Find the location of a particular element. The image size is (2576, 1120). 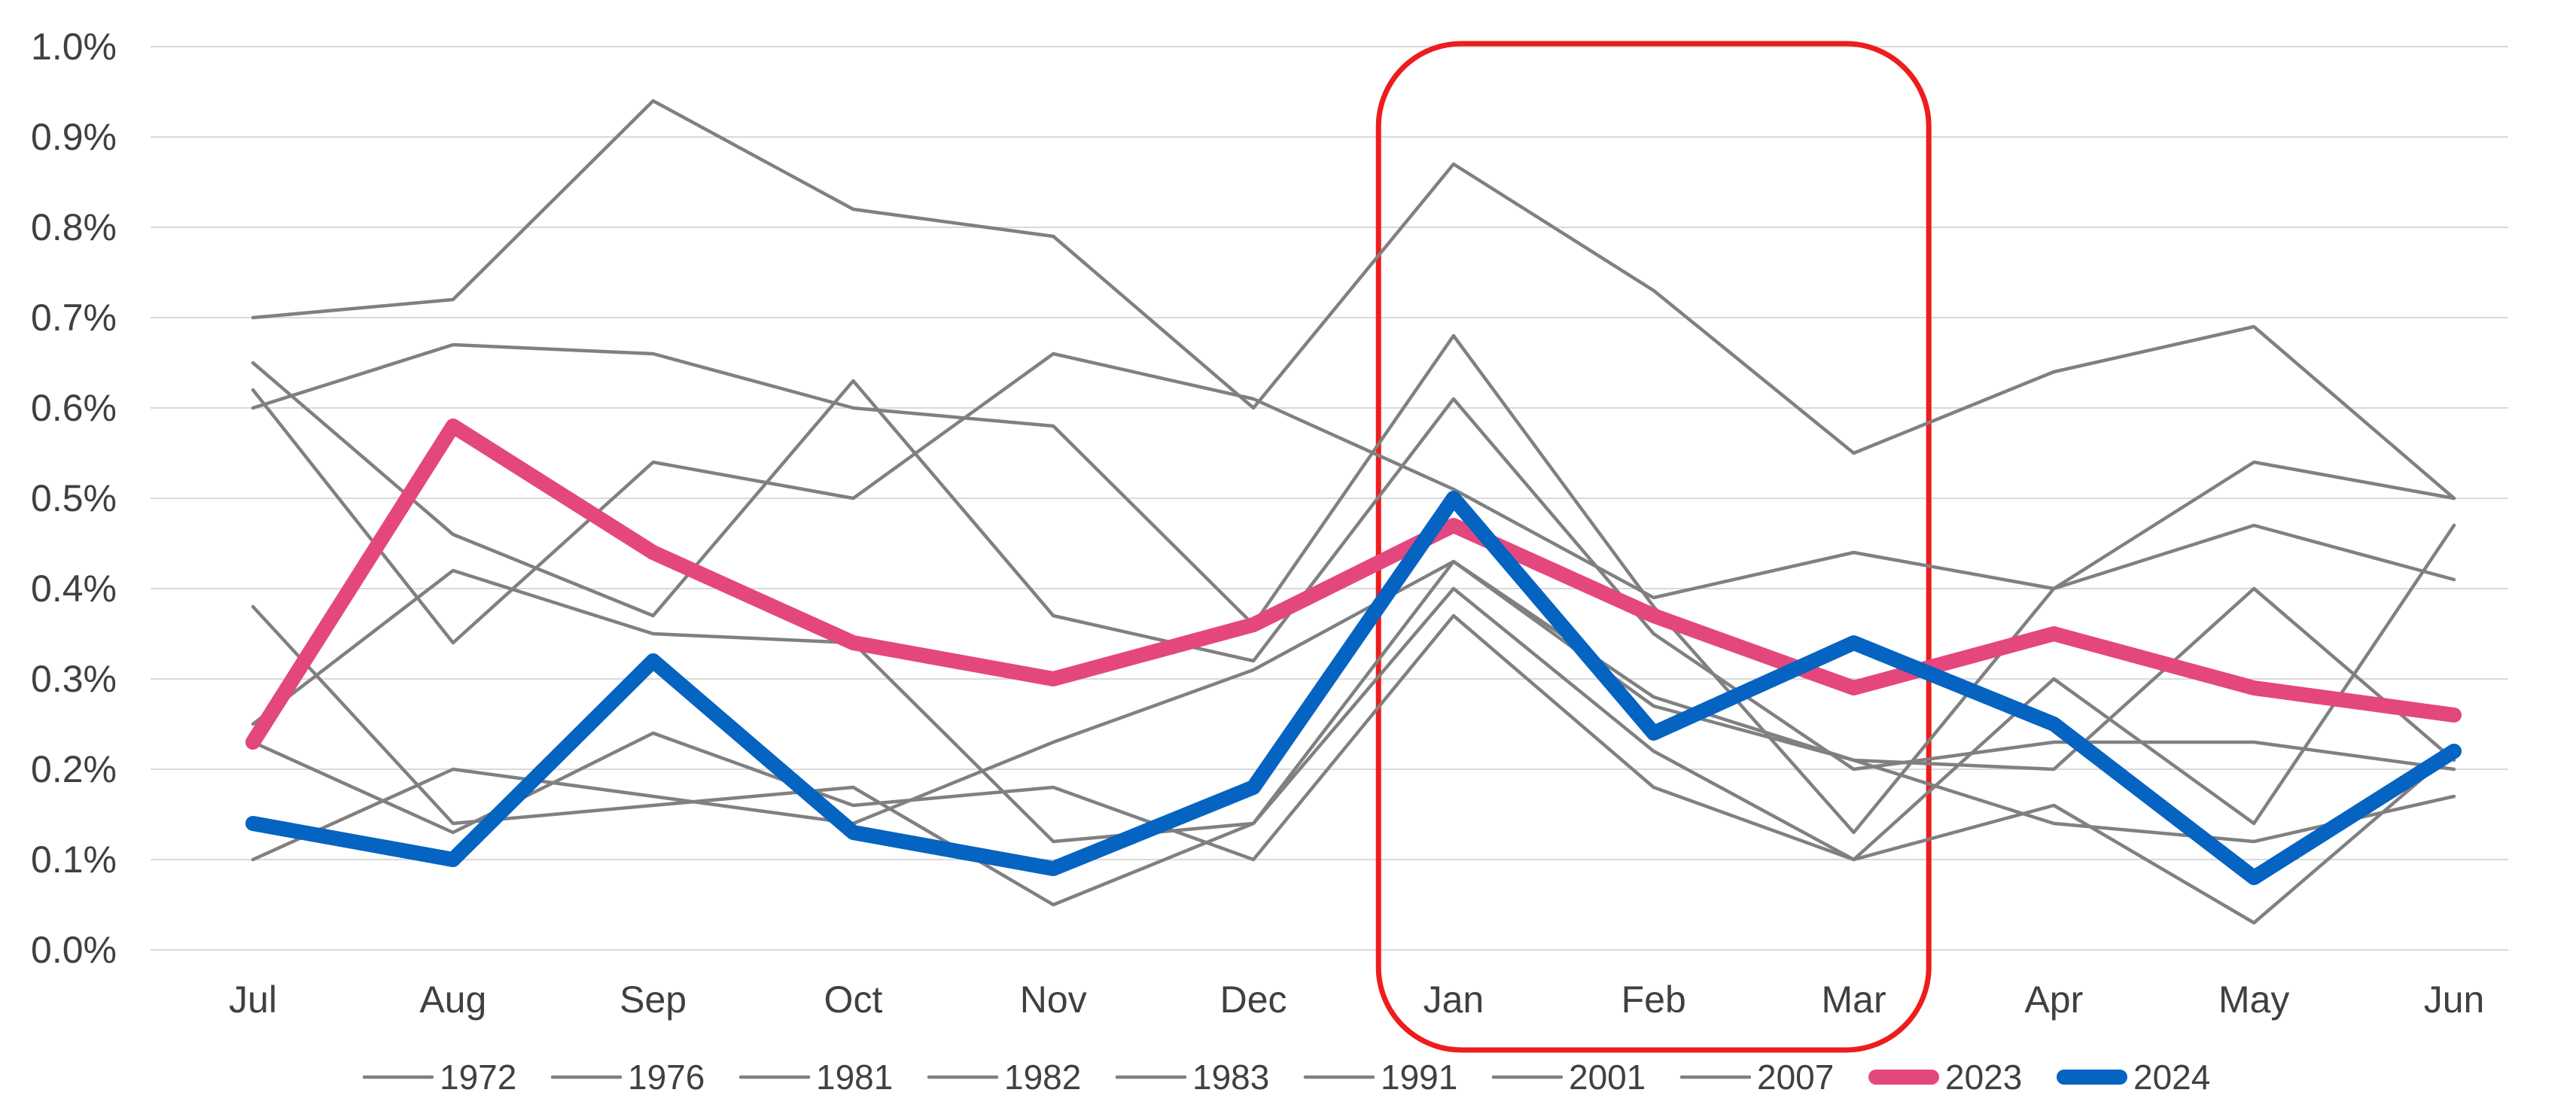

legend-label-1982: 1982 is located at coordinates (1043, 1077).